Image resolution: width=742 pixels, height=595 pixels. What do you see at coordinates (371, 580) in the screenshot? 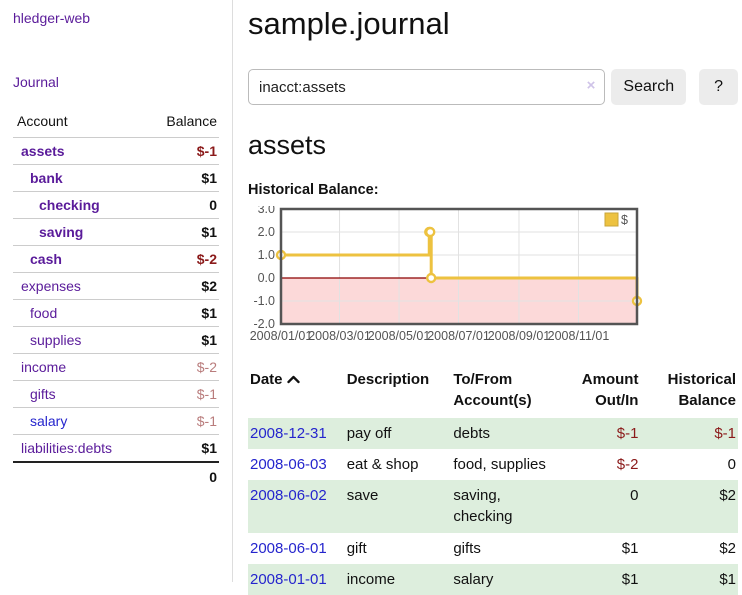
I see `transaction-description: income` at bounding box center [371, 580].